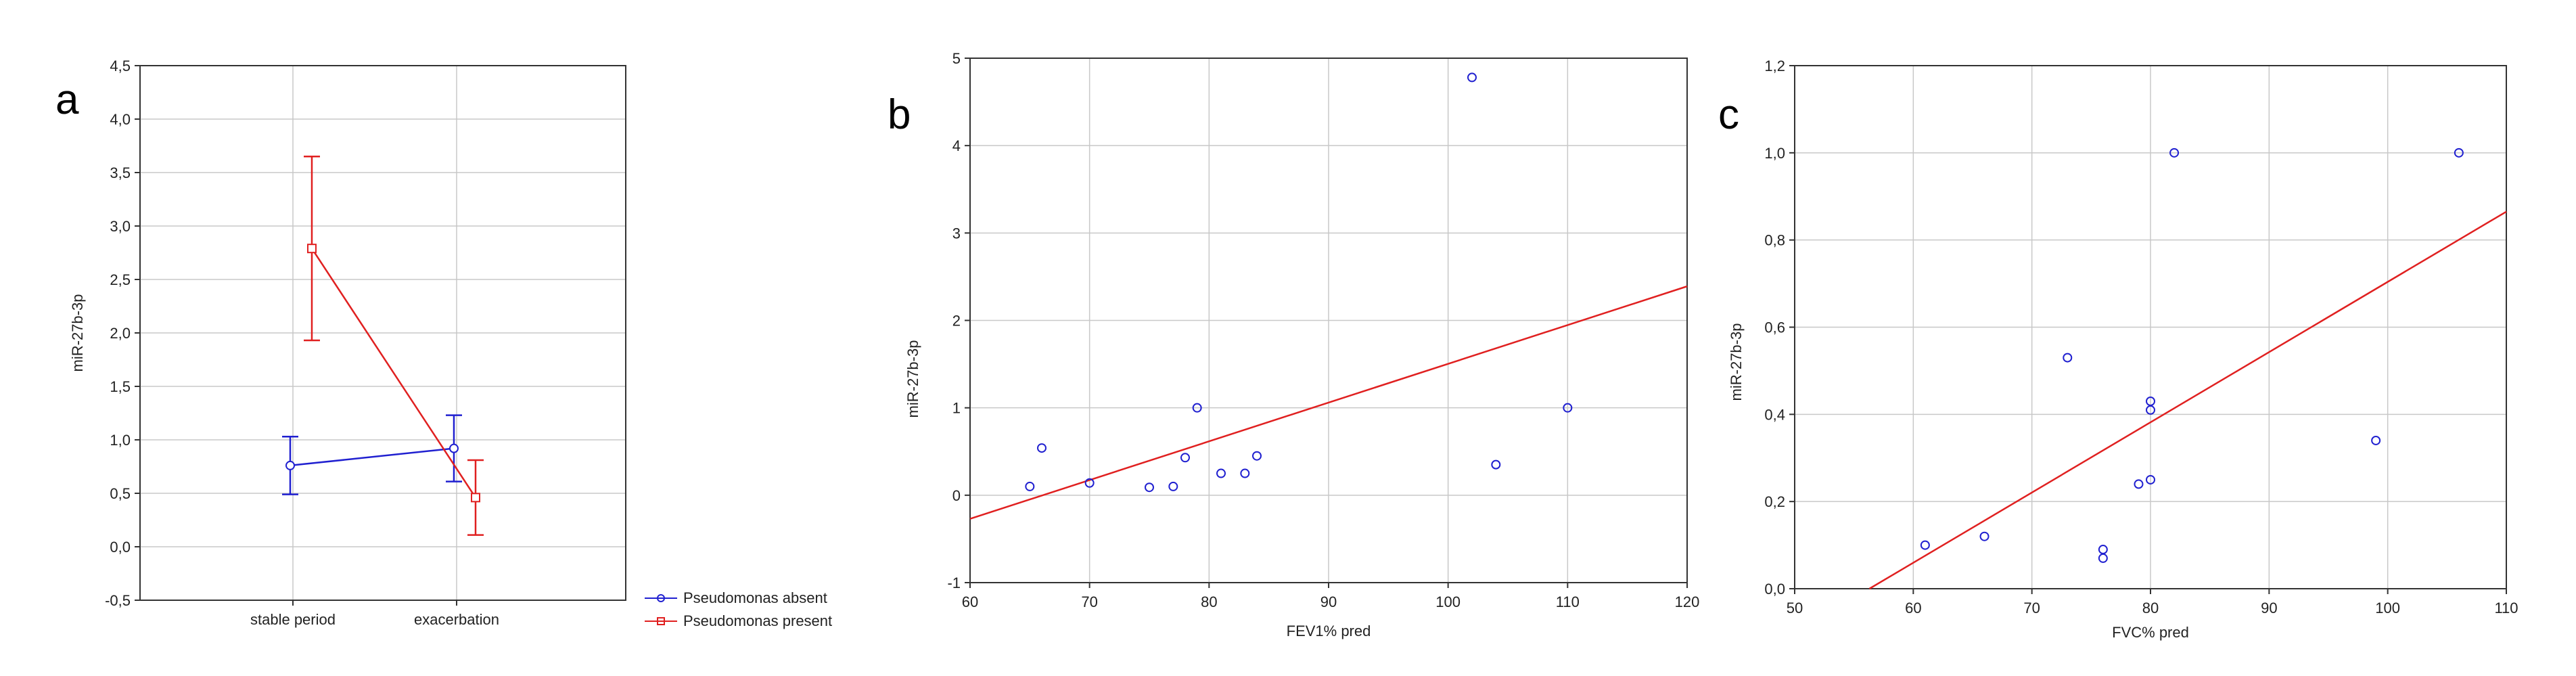 This screenshot has height=676, width=2576. I want to click on chart-a-y-ticks: -0,5 0,0 0,5 1,0 1,5 2,0 2,5 3,0 3,5 4,0 4,5, so click(122, 333).